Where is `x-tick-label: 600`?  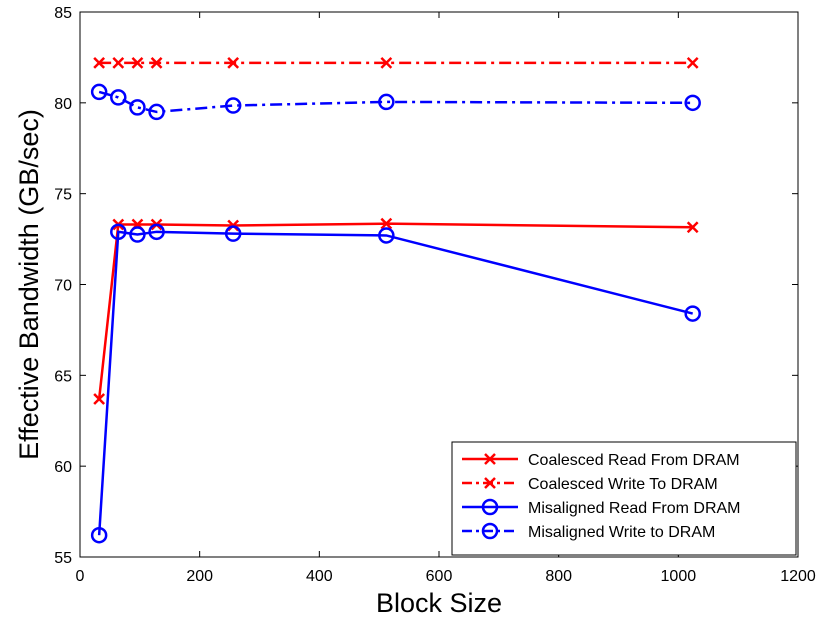
x-tick-label: 600 is located at coordinates (439, 576).